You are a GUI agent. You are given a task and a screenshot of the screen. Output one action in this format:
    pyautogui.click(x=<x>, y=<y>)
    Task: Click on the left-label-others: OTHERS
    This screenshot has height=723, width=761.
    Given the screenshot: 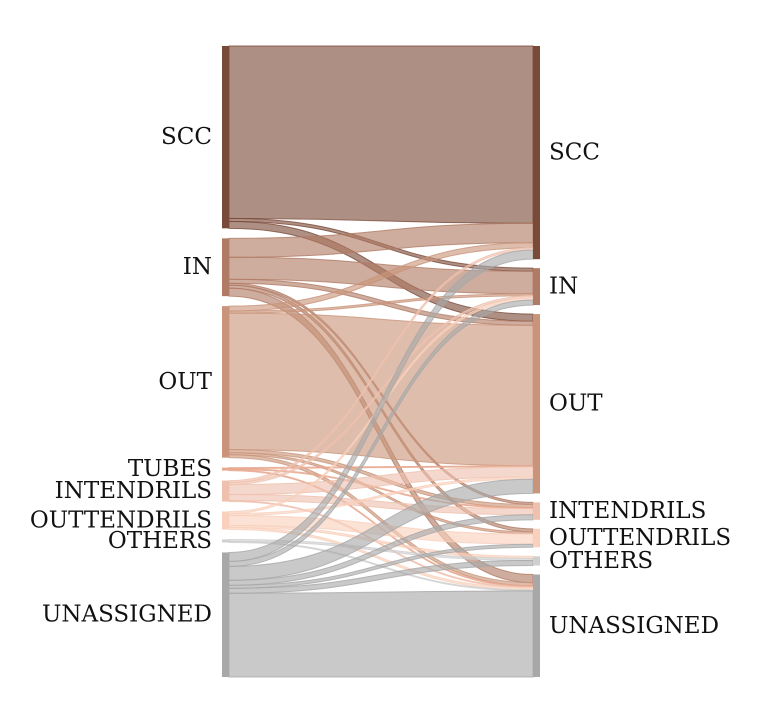 What is the action you would take?
    pyautogui.click(x=160, y=541)
    